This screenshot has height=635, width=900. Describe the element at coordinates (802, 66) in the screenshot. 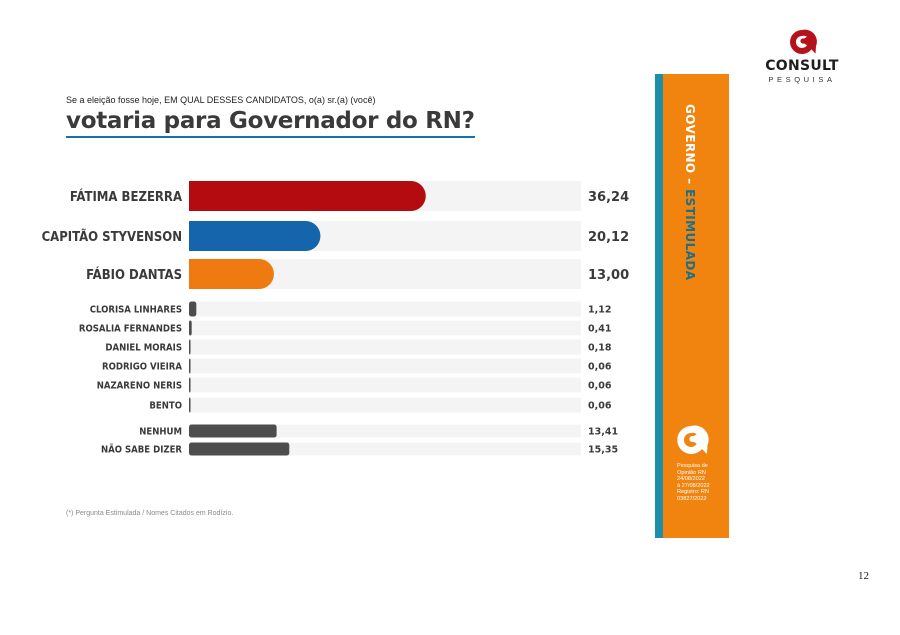

I see `logo-brand: CONSULT` at that location.